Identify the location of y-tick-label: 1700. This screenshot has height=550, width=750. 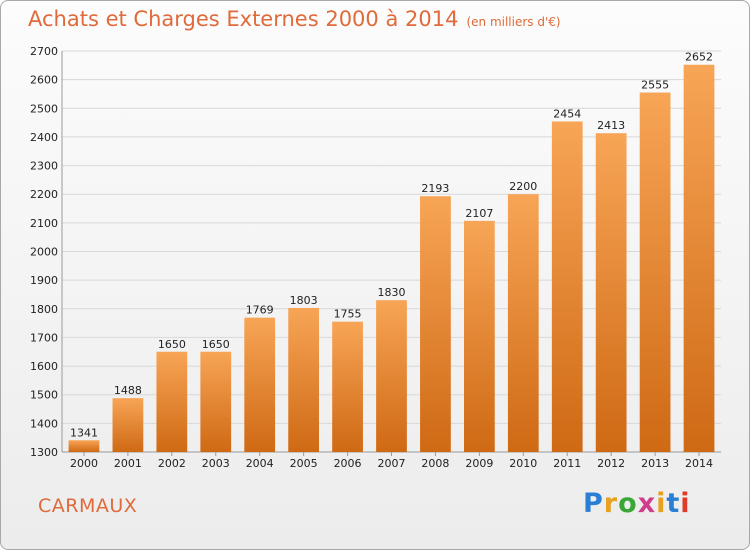
(44, 337).